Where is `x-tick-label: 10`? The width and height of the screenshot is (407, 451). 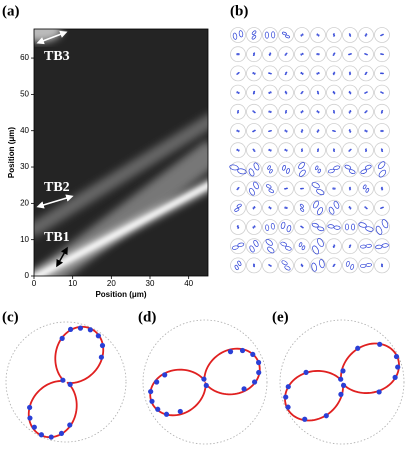 x-tick-label: 10 is located at coordinates (72, 283).